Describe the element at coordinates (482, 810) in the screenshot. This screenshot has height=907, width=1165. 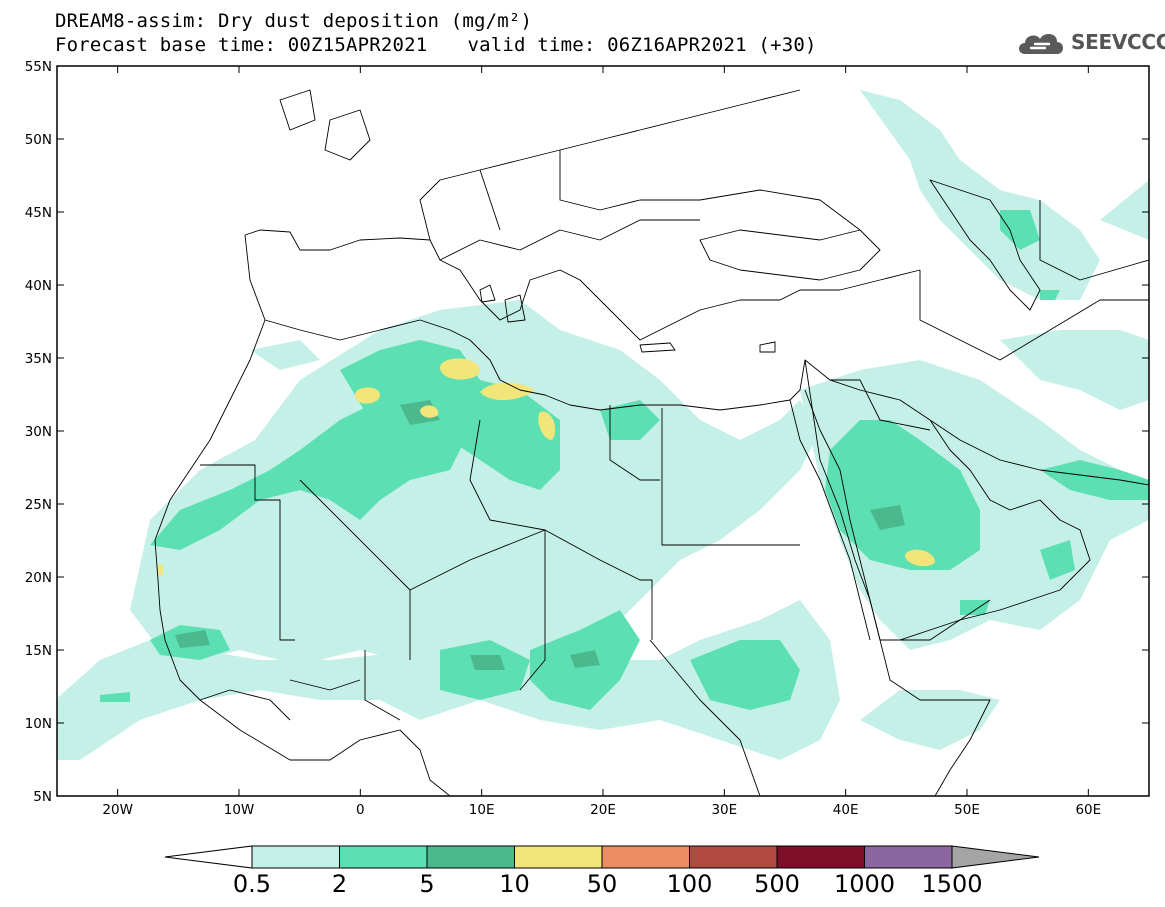
I see `lon-label: 10E` at that location.